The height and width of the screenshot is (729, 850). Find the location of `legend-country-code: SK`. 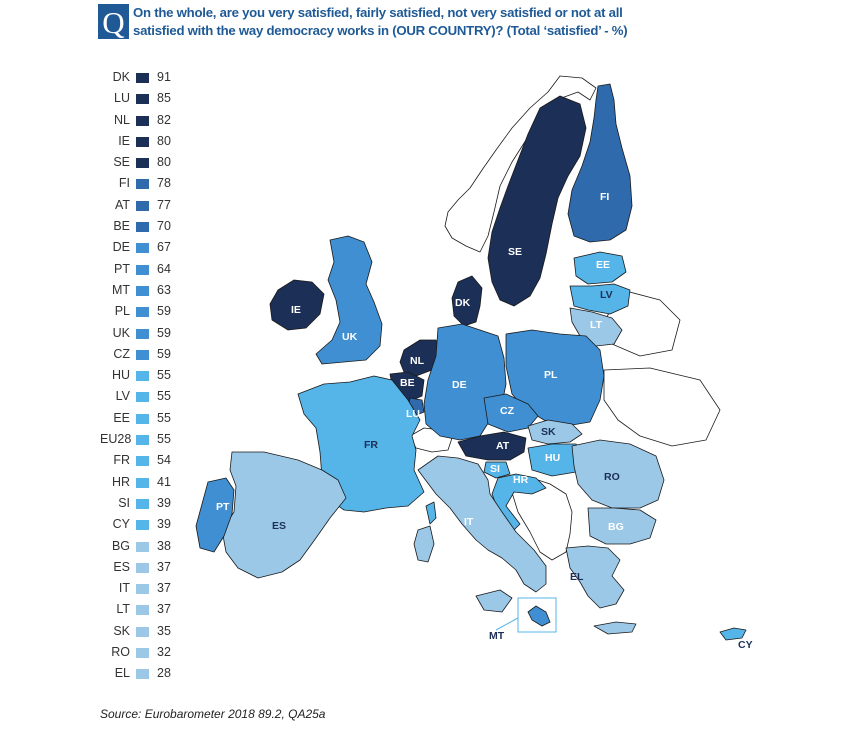

legend-country-code: SK is located at coordinates (121, 630).